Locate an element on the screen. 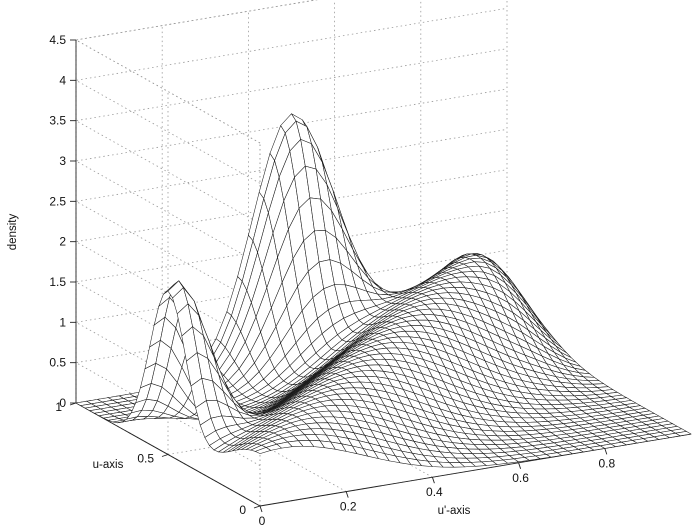  y-axis-label: u-axis is located at coordinates (108, 465).